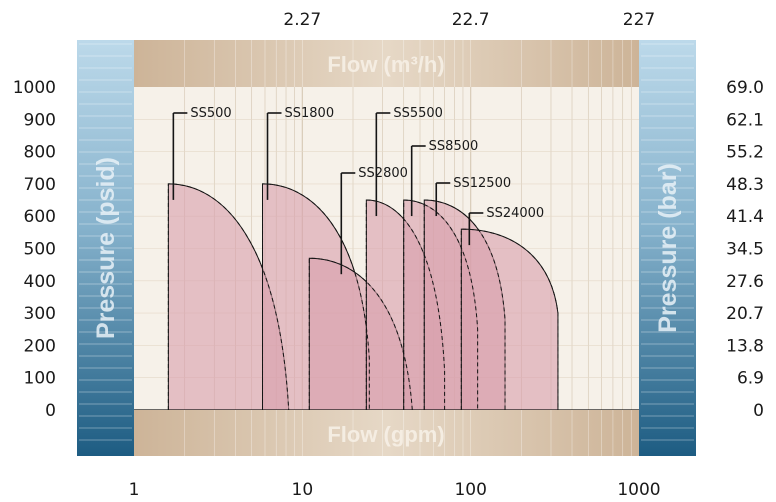 Image resolution: width=776 pixels, height=502 pixels. What do you see at coordinates (34, 88) in the screenshot?
I see `left-tick-label: 1000` at bounding box center [34, 88].